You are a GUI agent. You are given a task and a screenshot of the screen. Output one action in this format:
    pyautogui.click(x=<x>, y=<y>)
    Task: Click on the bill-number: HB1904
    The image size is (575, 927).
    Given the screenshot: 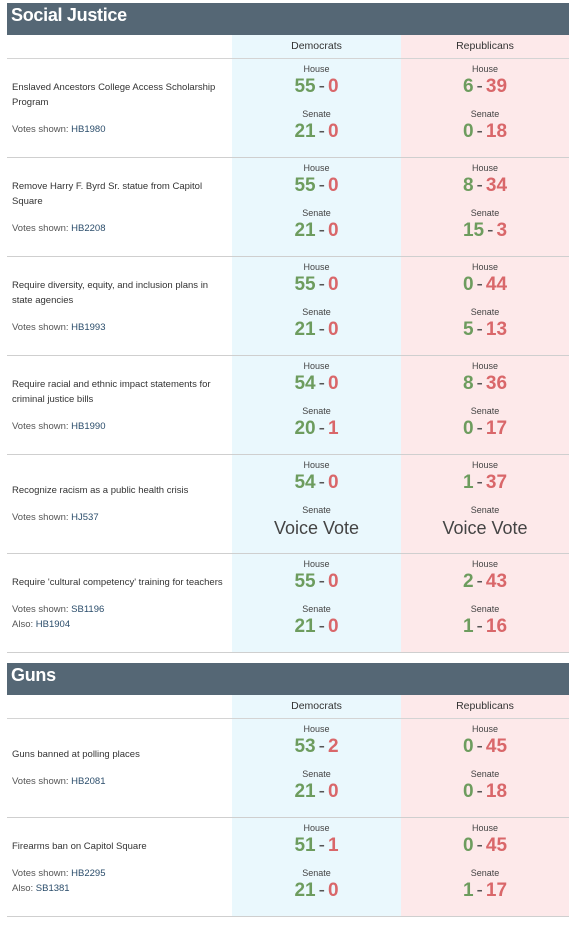 What is the action you would take?
    pyautogui.click(x=53, y=624)
    